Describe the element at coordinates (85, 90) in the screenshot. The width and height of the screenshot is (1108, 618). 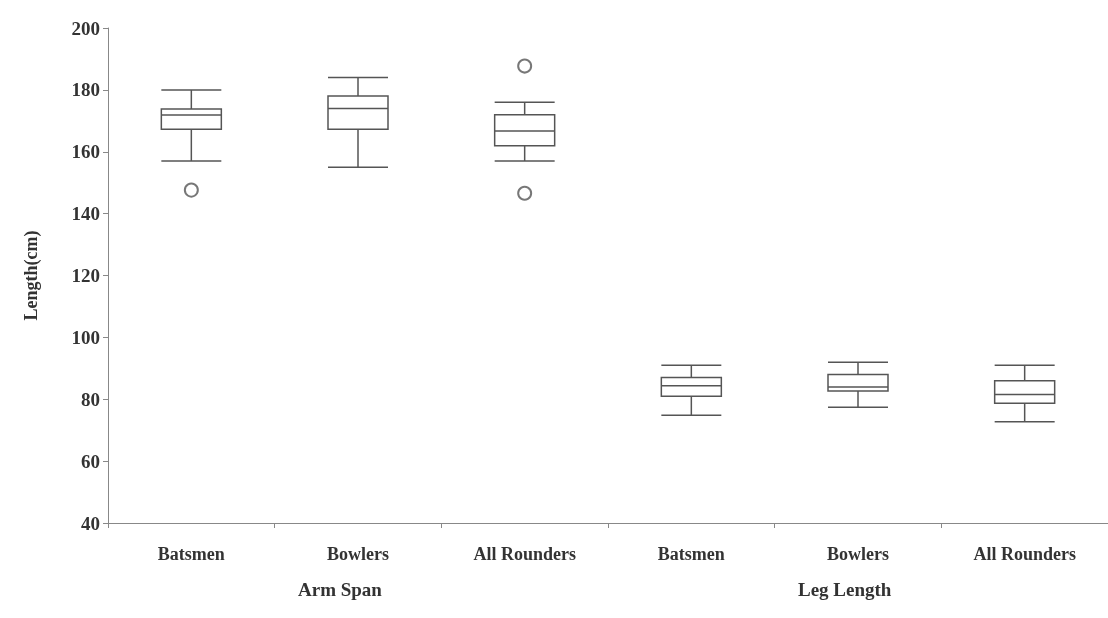
I see `y-tick-label: 180` at that location.